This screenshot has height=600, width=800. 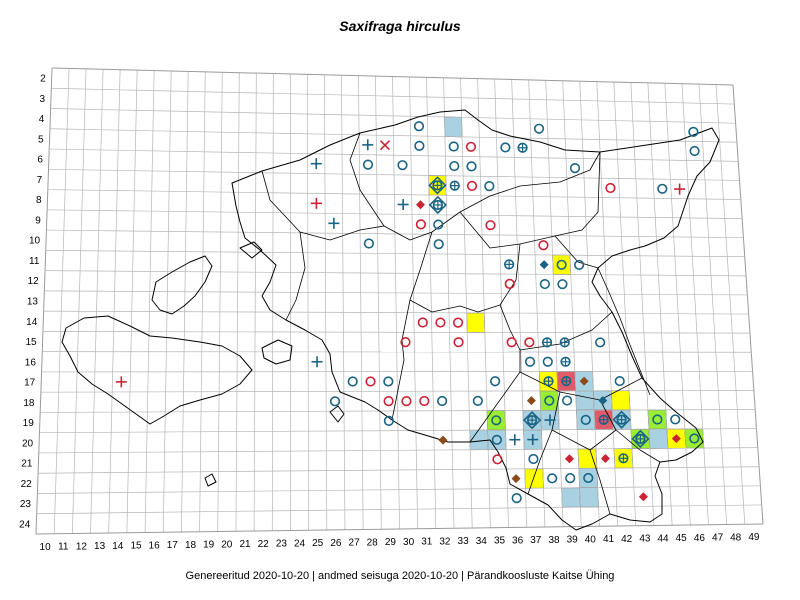 What do you see at coordinates (300, 543) in the screenshot?
I see `column-label: 24` at bounding box center [300, 543].